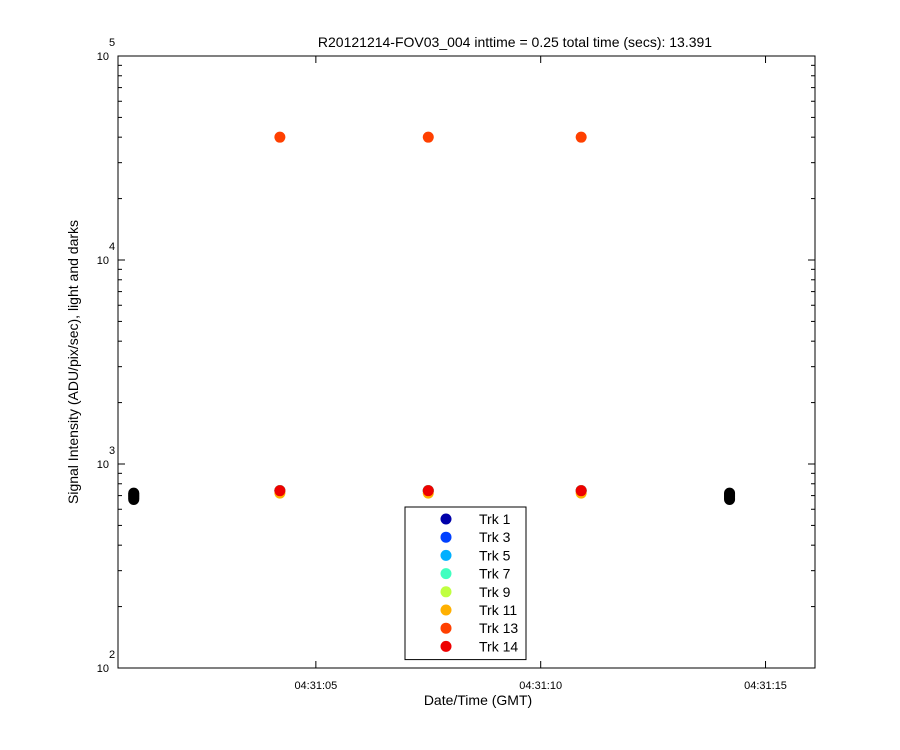 The width and height of the screenshot is (900, 750). Describe the element at coordinates (498, 628) in the screenshot. I see `legend-label: Trk 13` at that location.